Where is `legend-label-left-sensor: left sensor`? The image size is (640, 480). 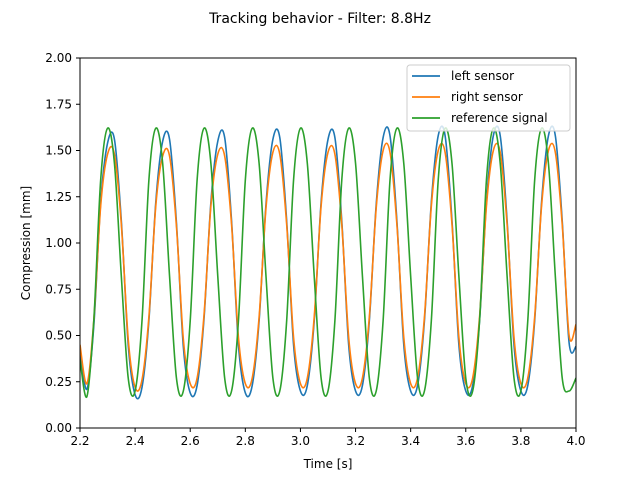 legend-label-left-sensor: left sensor is located at coordinates (482, 76).